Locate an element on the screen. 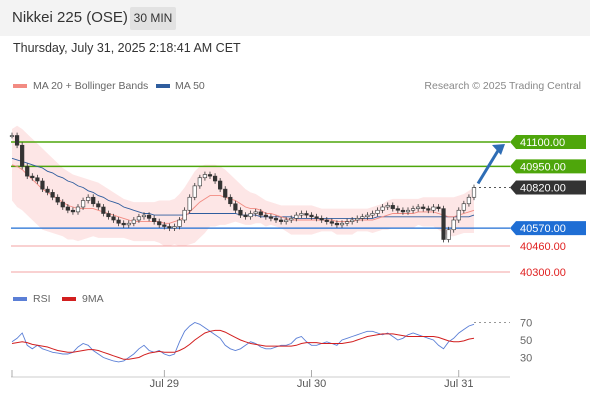 Image resolution: width=590 pixels, height=400 pixels. price-label-40820: 40820.00 is located at coordinates (543, 189).